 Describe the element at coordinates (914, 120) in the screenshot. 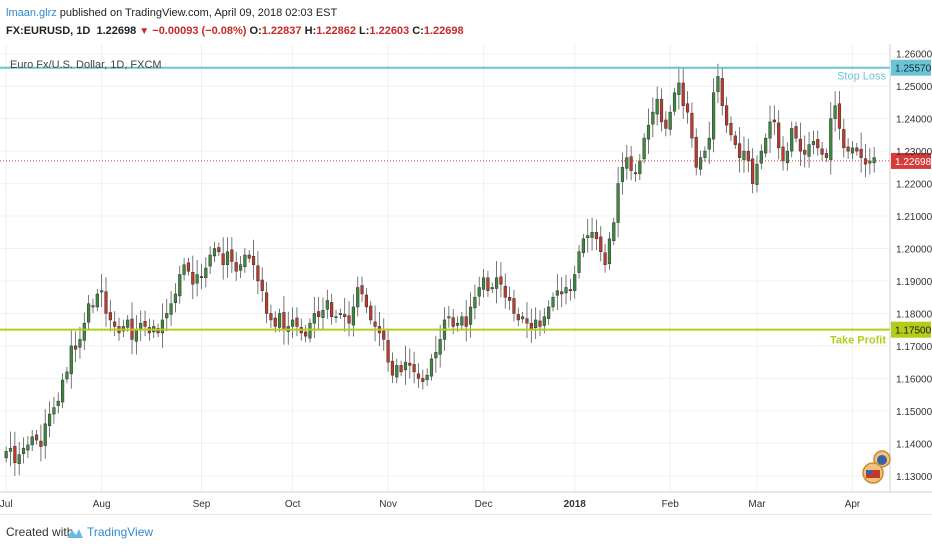

I see `price-tick-label: 1.24000` at that location.